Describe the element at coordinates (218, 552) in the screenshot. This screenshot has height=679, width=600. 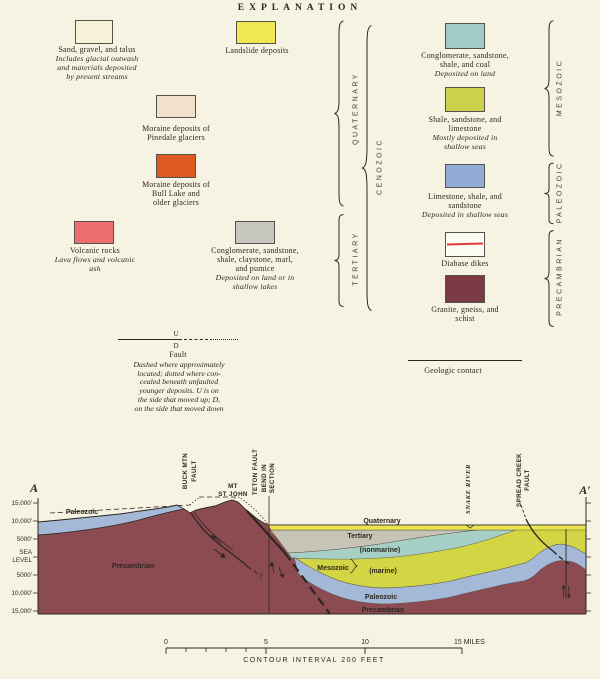
I see `buck-fault-arrow-down-shaft` at that location.